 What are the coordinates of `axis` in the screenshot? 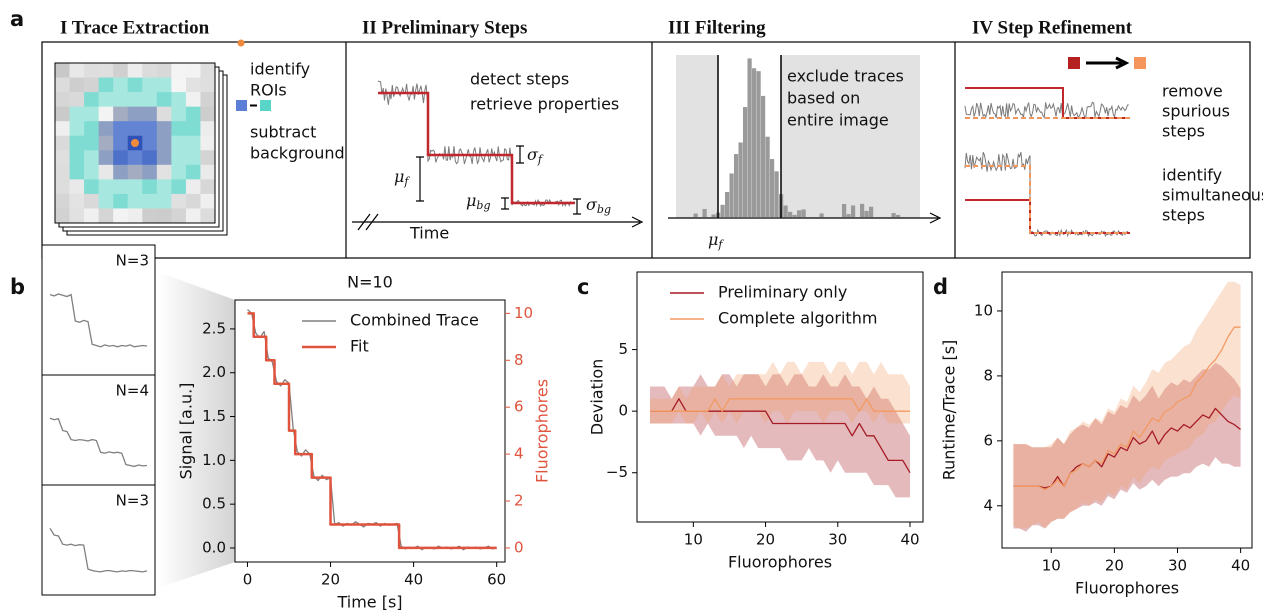 It's located at (805, 218).